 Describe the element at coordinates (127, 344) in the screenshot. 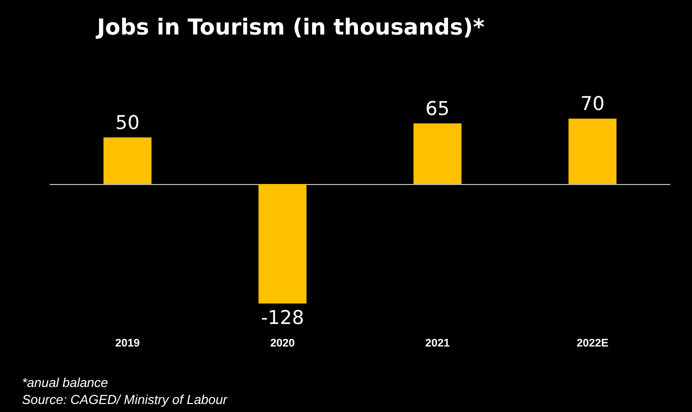

I see `x-tick-label: 2019` at that location.